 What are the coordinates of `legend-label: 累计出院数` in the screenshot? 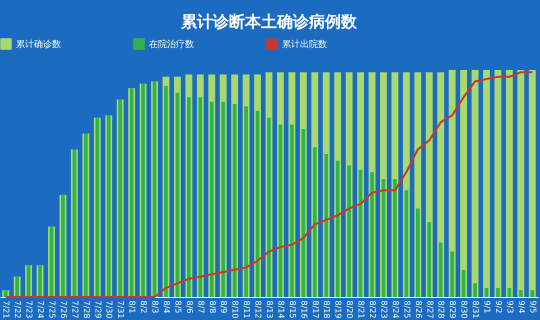 It's located at (304, 44).